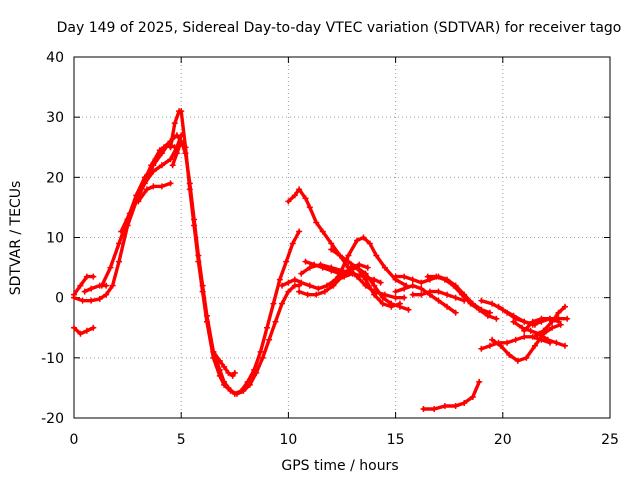  I want to click on x-tick-label: 10, so click(288, 440).